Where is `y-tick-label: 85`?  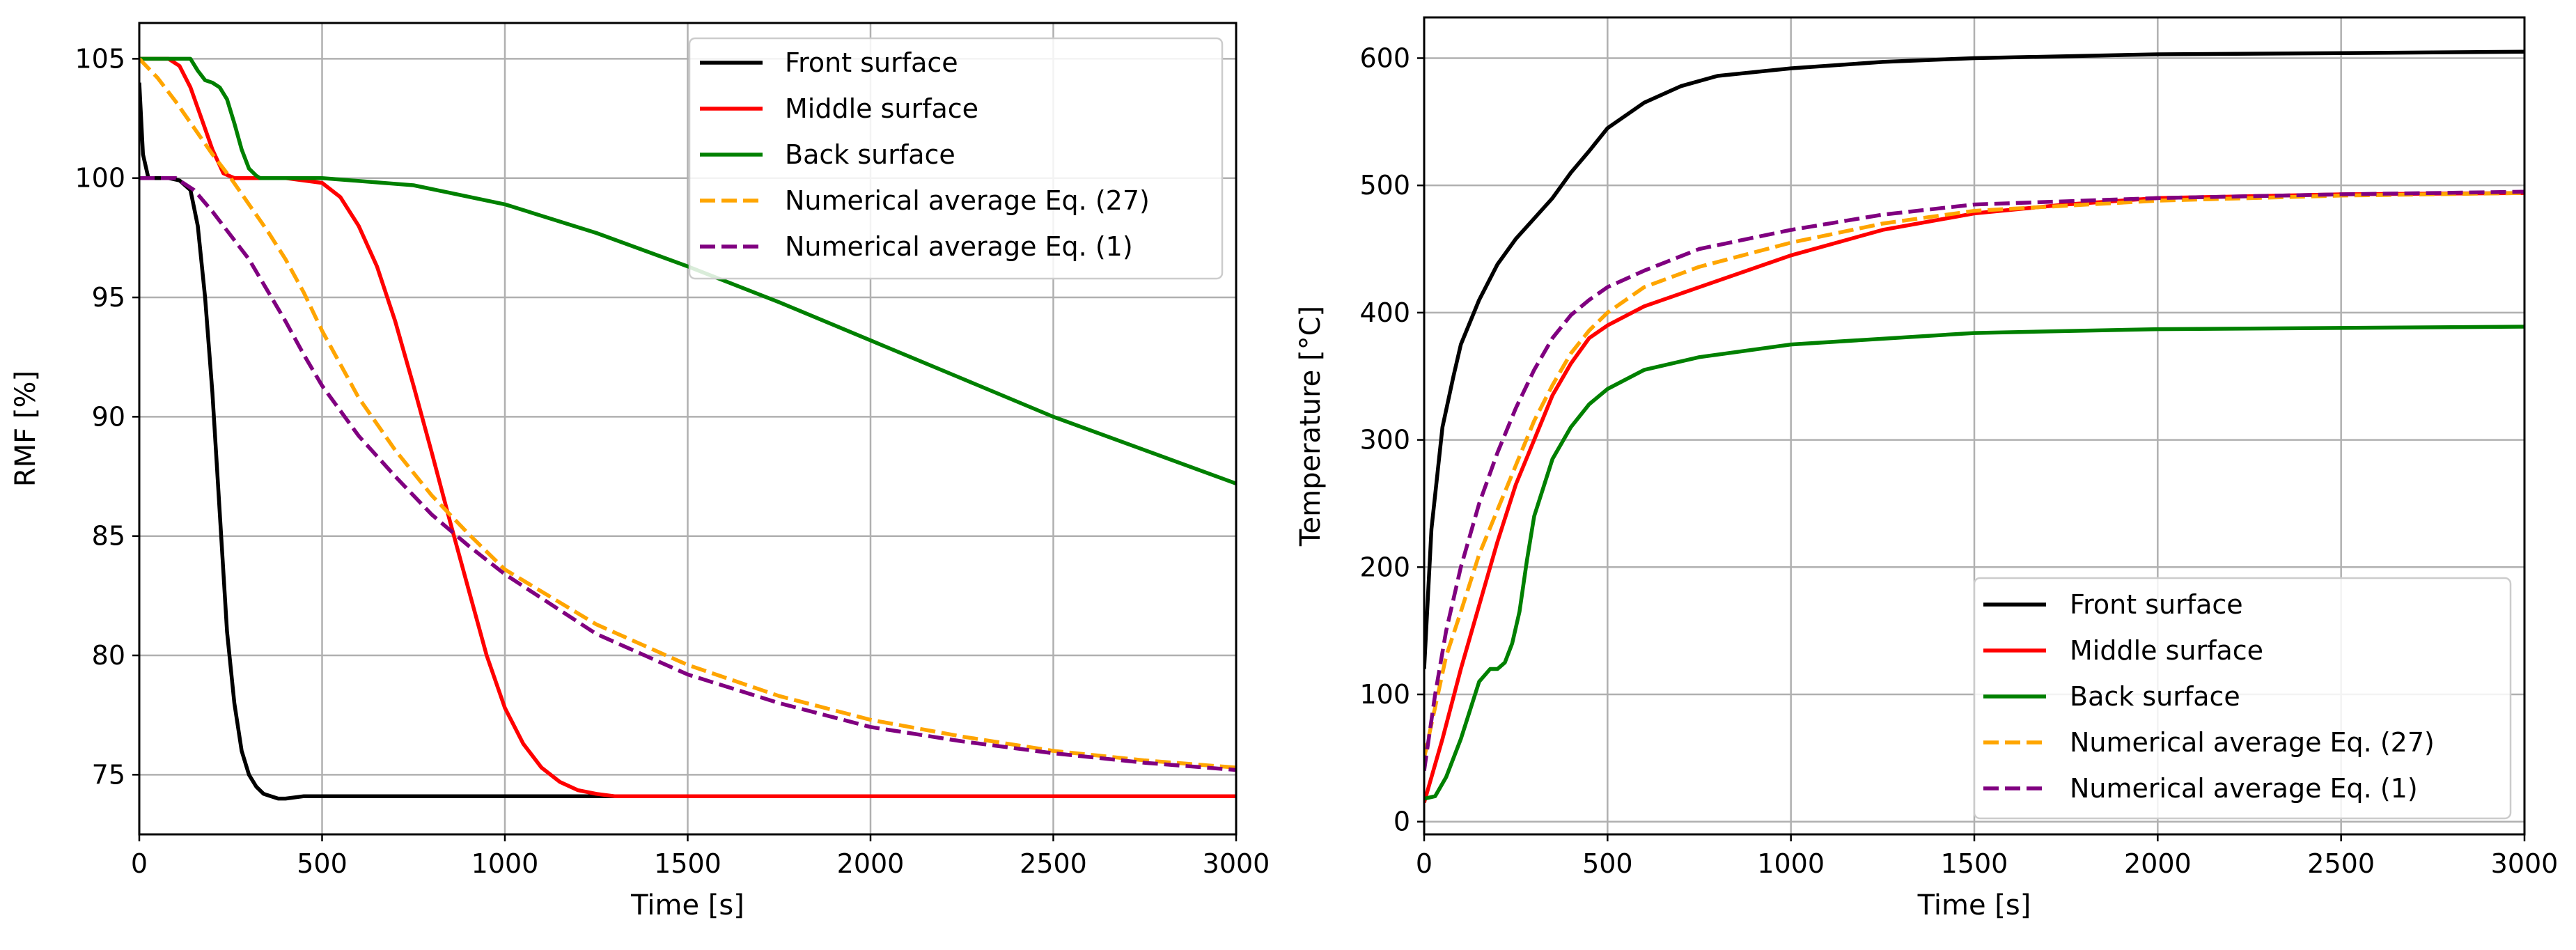 y-tick-label: 85 is located at coordinates (108, 536).